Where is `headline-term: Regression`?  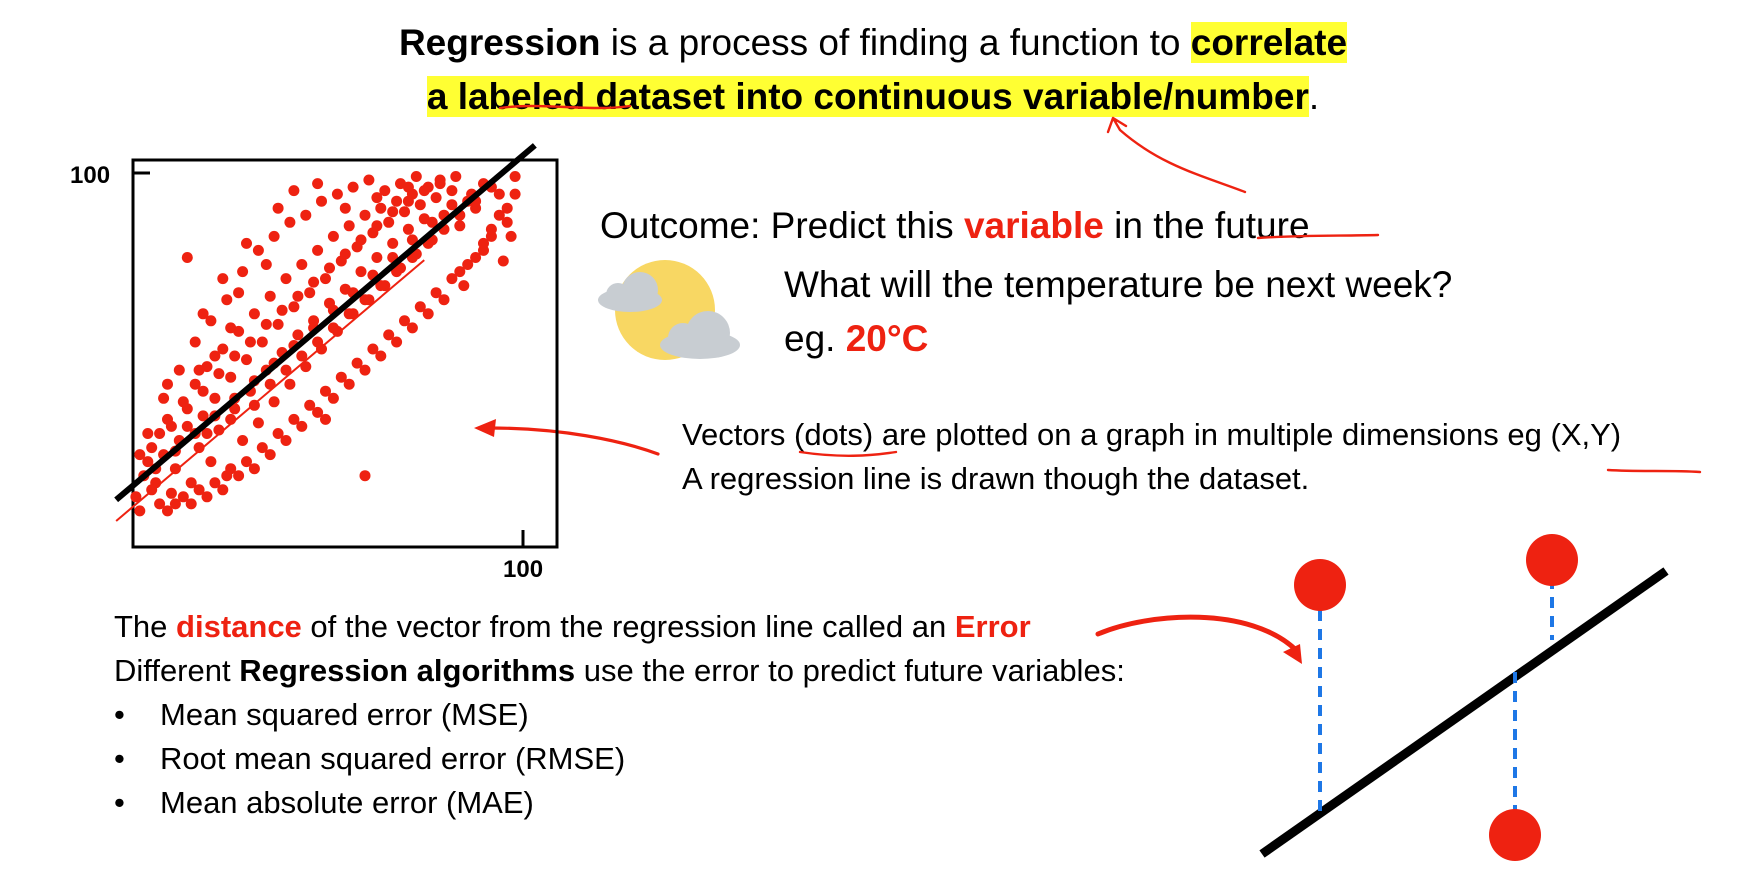 headline-term: Regression is located at coordinates (499, 42).